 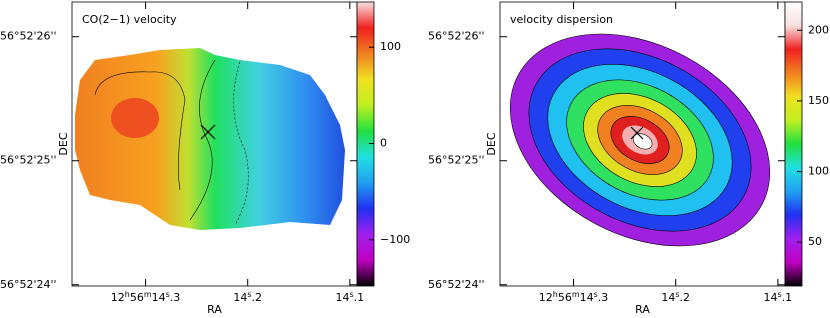 What do you see at coordinates (395, 239) in the screenshot?
I see `colorbar-tick-label: −100` at bounding box center [395, 239].